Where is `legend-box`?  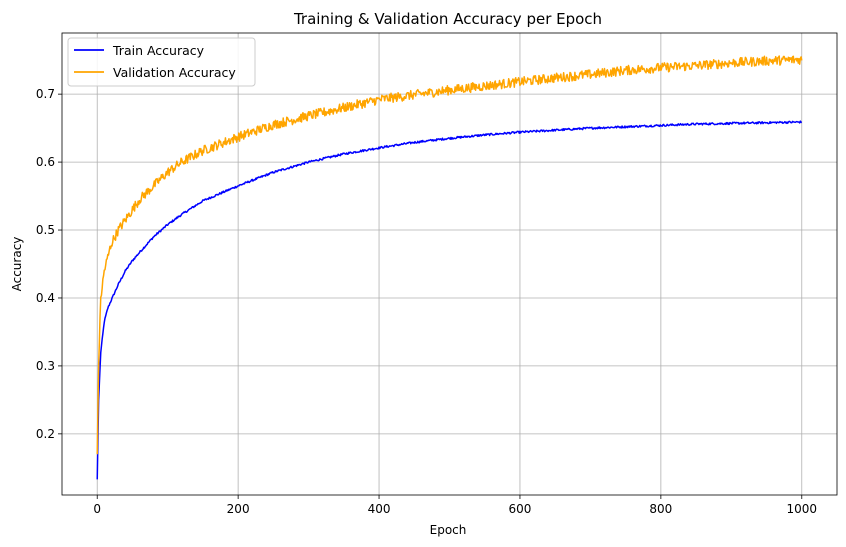
legend-box is located at coordinates (161, 62).